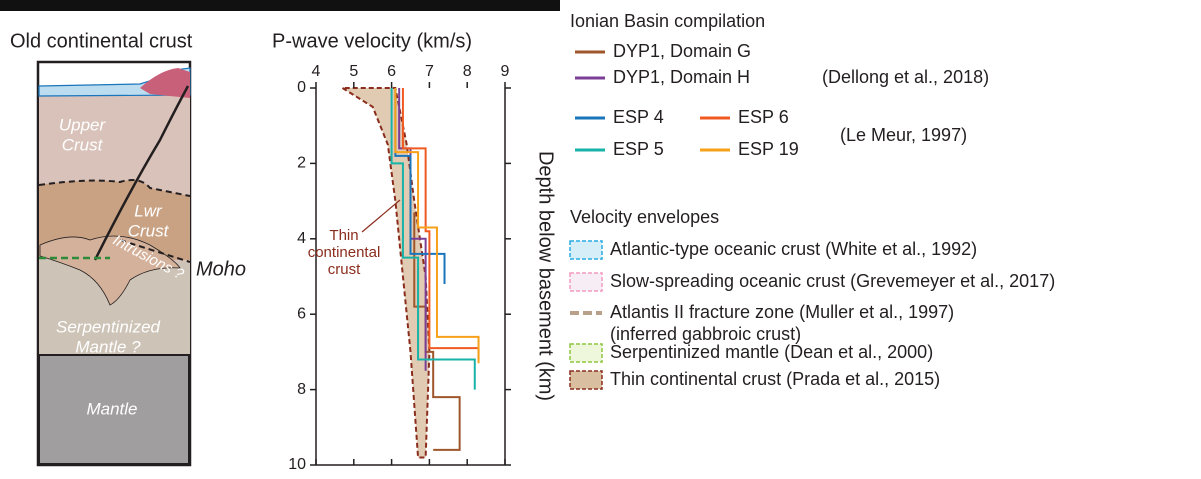 The image size is (1201, 479). I want to click on reference: (Dellong et al., 2018), so click(905, 77).